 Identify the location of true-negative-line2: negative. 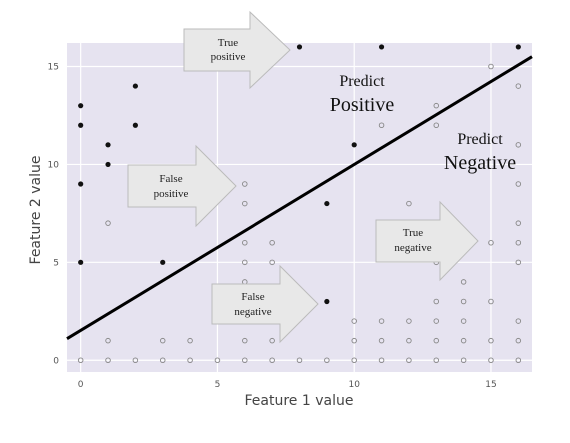
(412, 248).